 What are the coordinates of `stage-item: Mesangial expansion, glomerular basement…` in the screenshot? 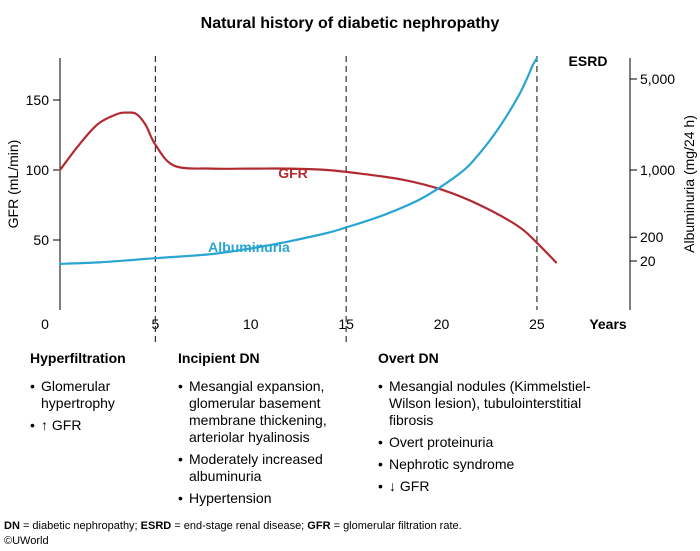 It's located at (265, 412).